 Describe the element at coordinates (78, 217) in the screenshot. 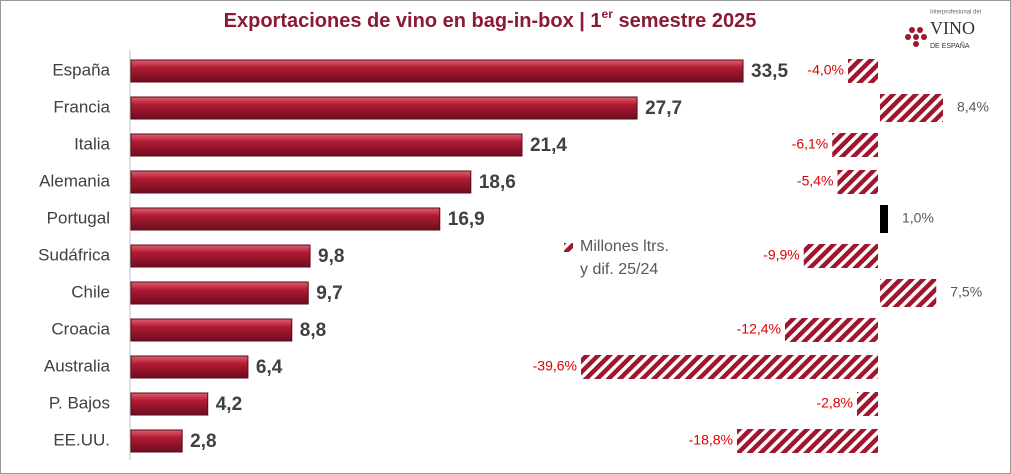

I see `category-label: Portugal` at that location.